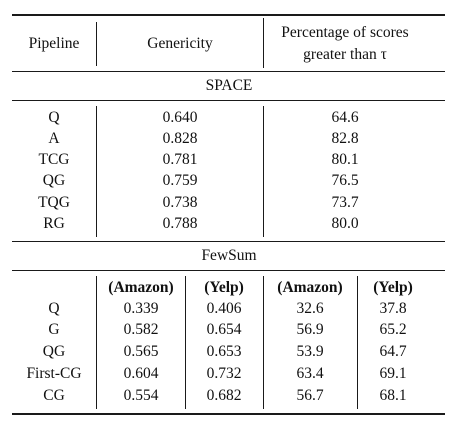 The width and height of the screenshot is (462, 437). Describe the element at coordinates (141, 287) in the screenshot. I see `subheader-genericity-amazon: (Amazon)` at that location.